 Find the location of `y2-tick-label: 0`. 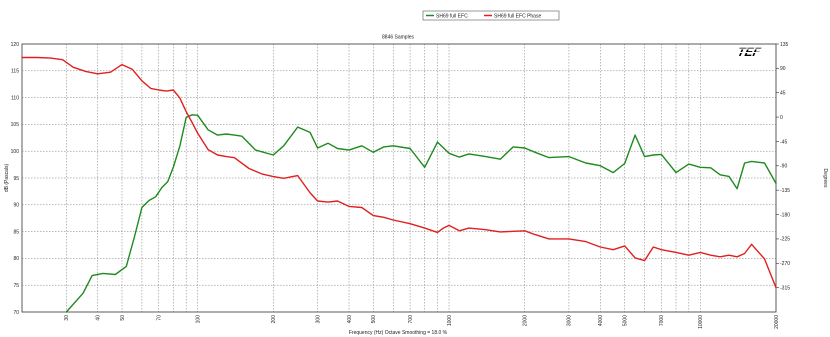

y2-tick-label: 0 is located at coordinates (781, 118).